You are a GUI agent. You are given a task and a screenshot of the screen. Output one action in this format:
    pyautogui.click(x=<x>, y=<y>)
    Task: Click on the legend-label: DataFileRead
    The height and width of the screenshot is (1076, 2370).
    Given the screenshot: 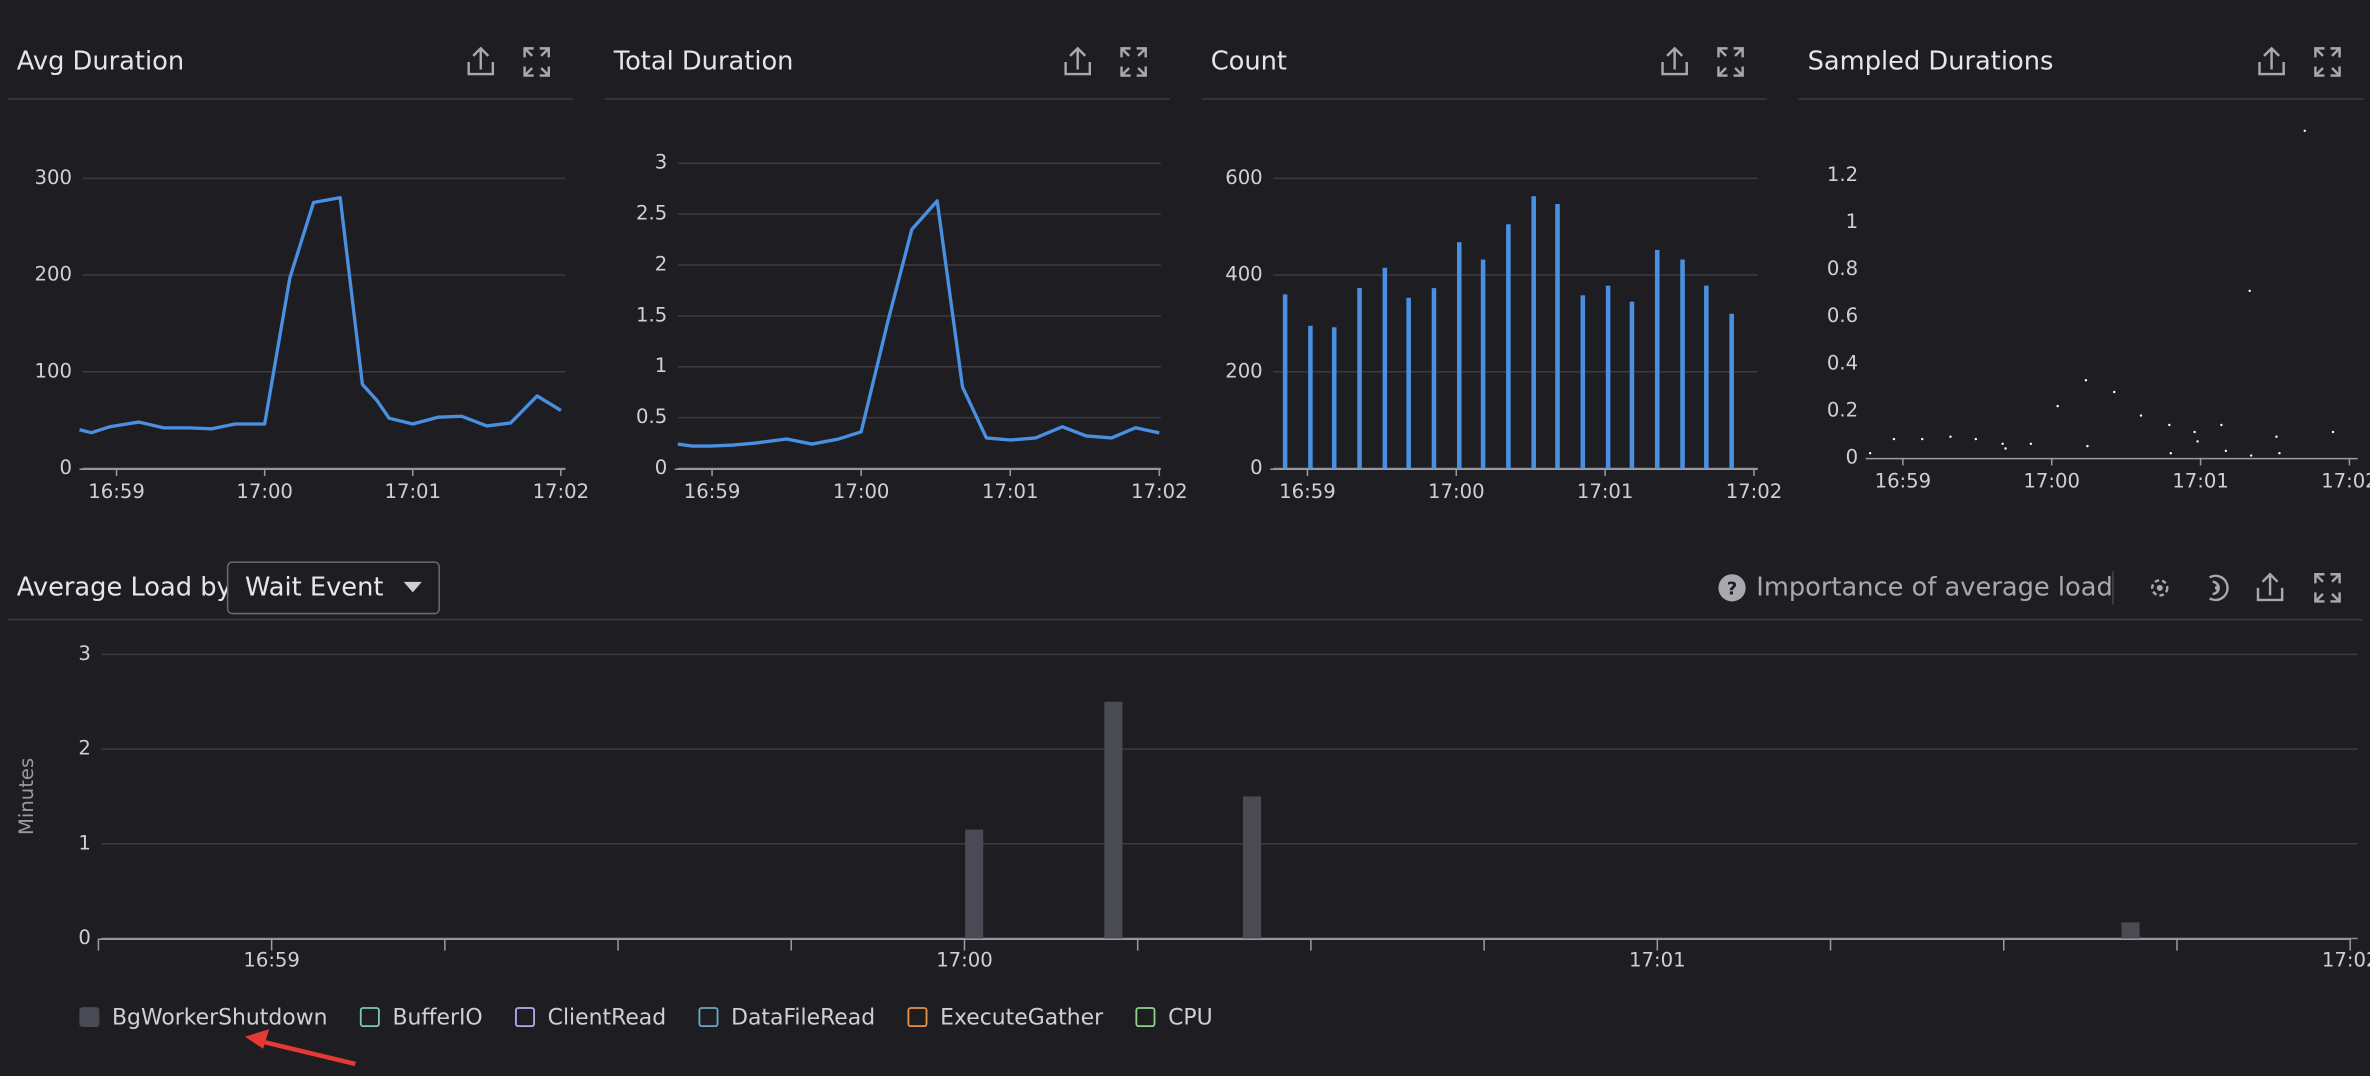 What is the action you would take?
    pyautogui.click(x=803, y=1018)
    